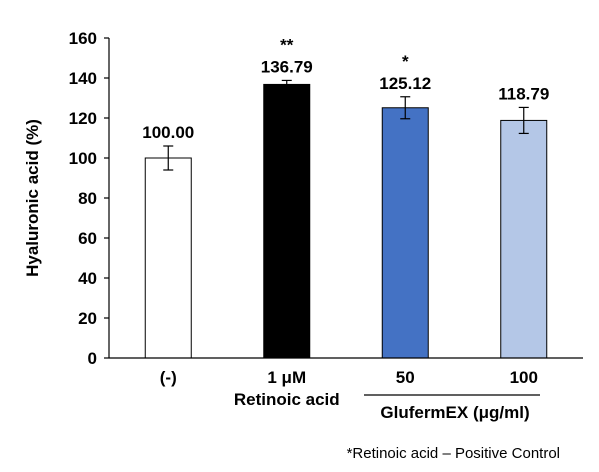 Image resolution: width=599 pixels, height=472 pixels. Describe the element at coordinates (87, 318) in the screenshot. I see `y-tick-label: 20` at that location.